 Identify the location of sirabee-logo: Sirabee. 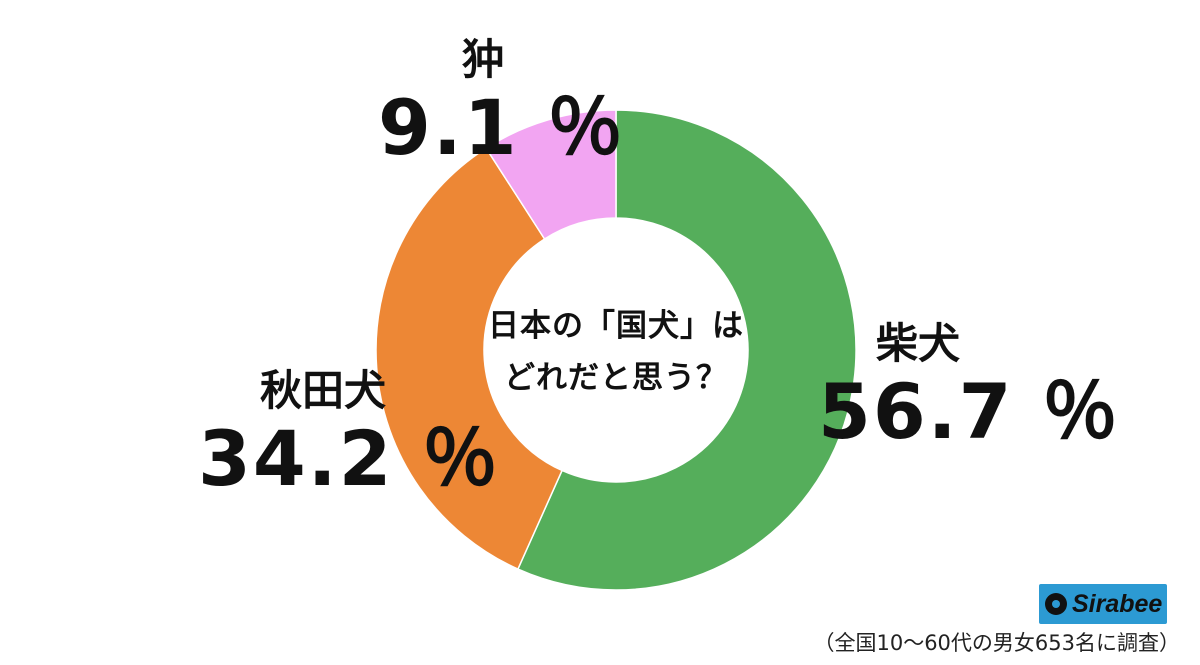
(1103, 604).